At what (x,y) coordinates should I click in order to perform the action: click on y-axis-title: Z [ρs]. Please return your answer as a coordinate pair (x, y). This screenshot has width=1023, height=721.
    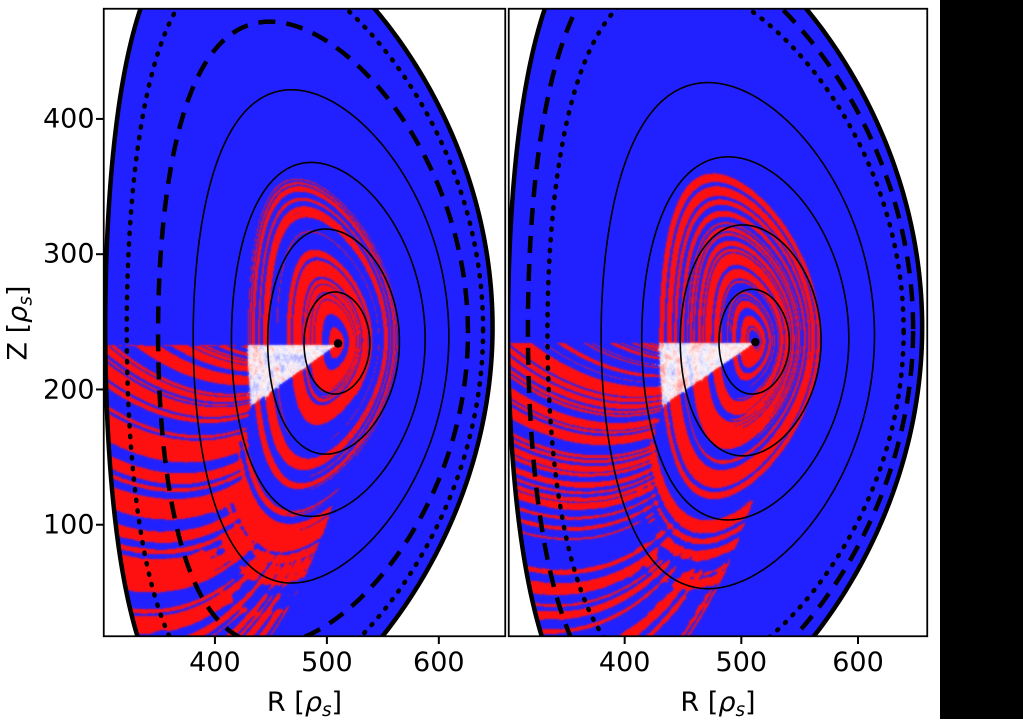
    Looking at the image, I should click on (19, 322).